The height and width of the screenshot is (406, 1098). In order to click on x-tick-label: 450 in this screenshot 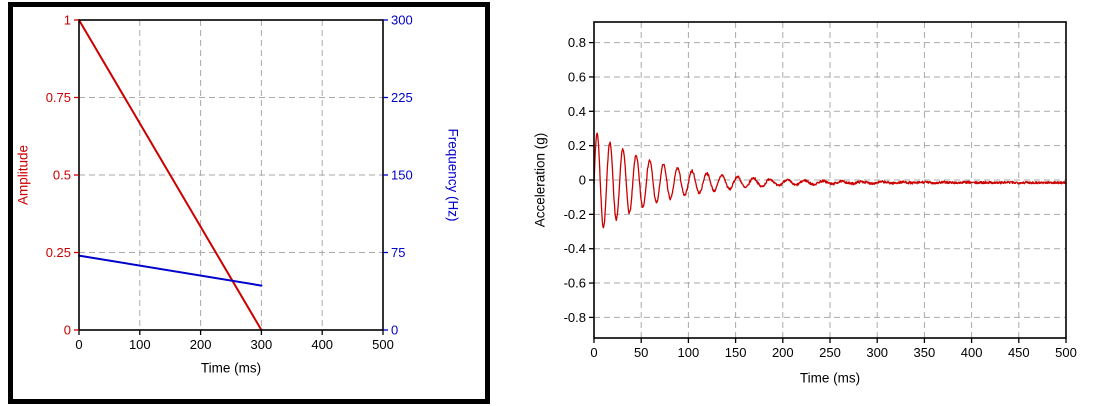, I will do `click(1019, 352)`.